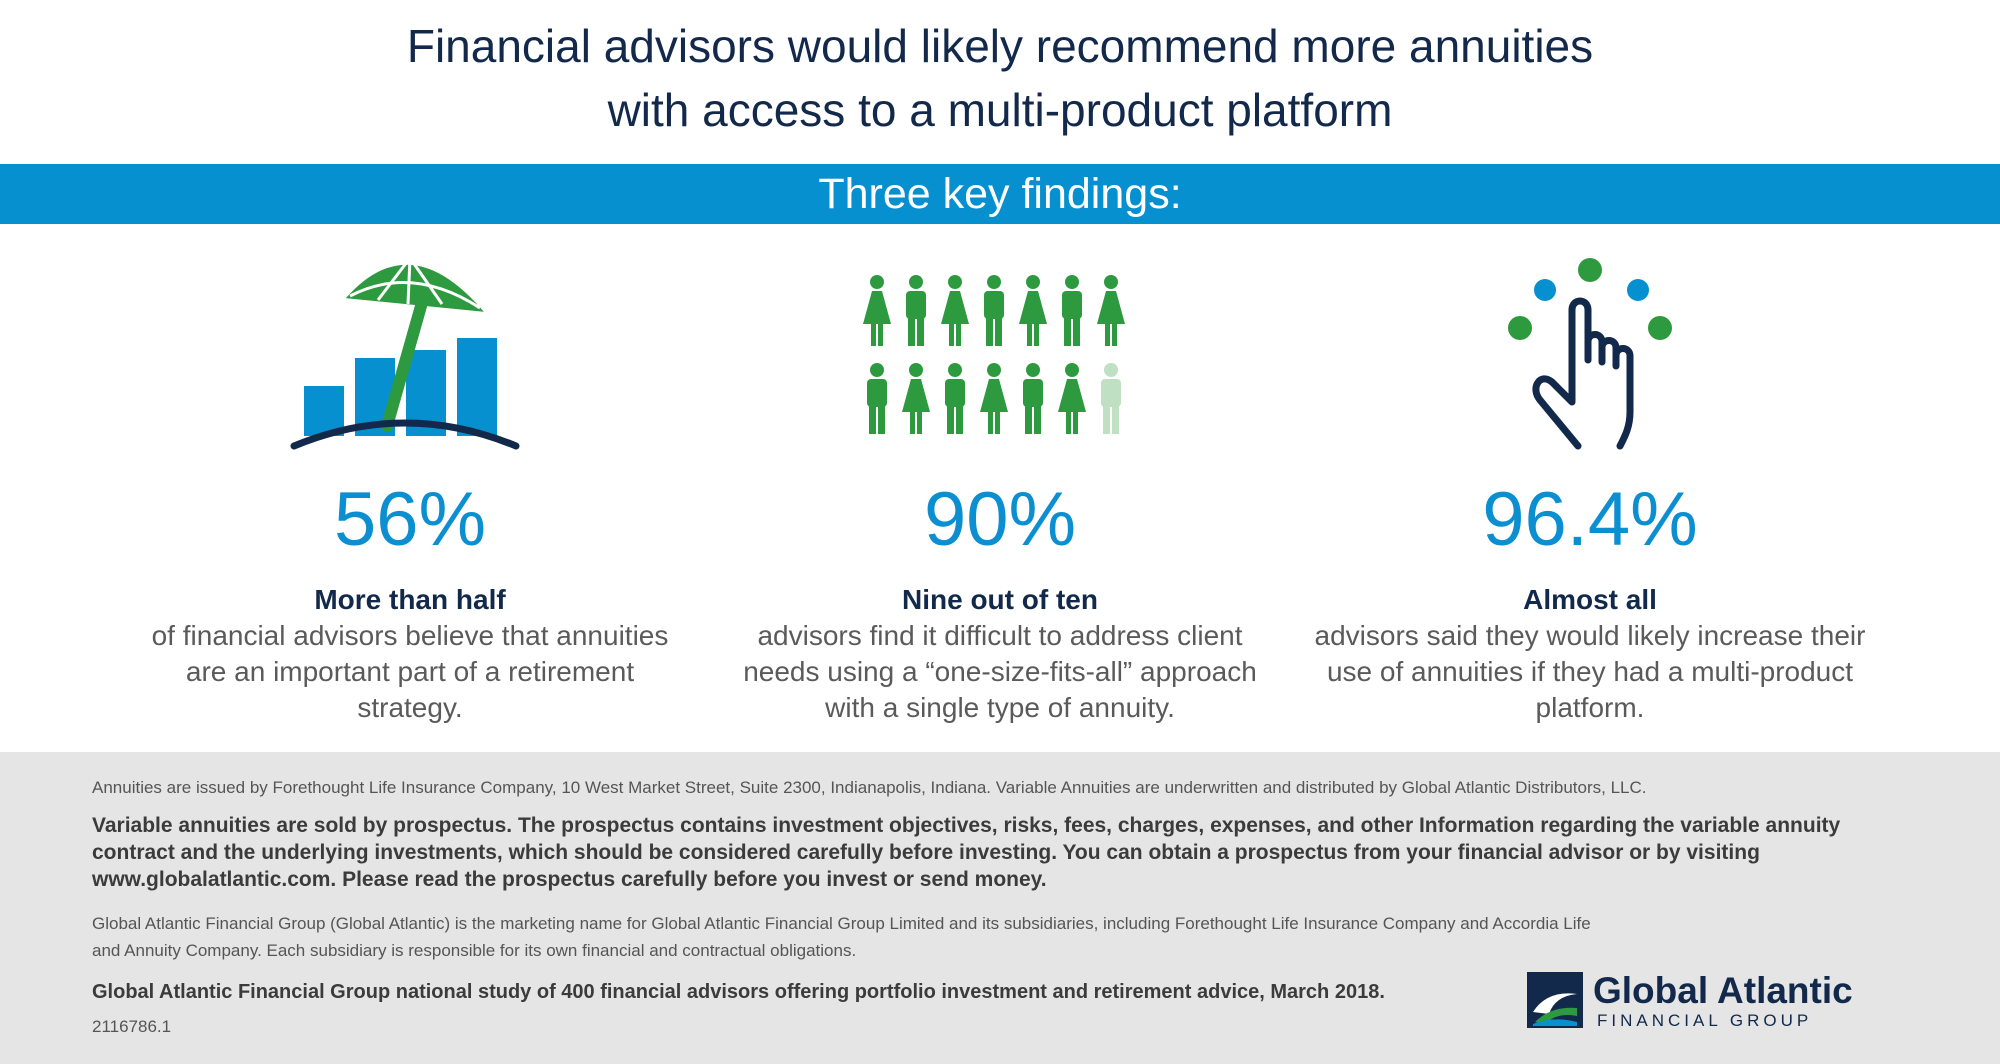 The image size is (2000, 1064). What do you see at coordinates (132, 1026) in the screenshot?
I see `document-code: 2116786.1` at bounding box center [132, 1026].